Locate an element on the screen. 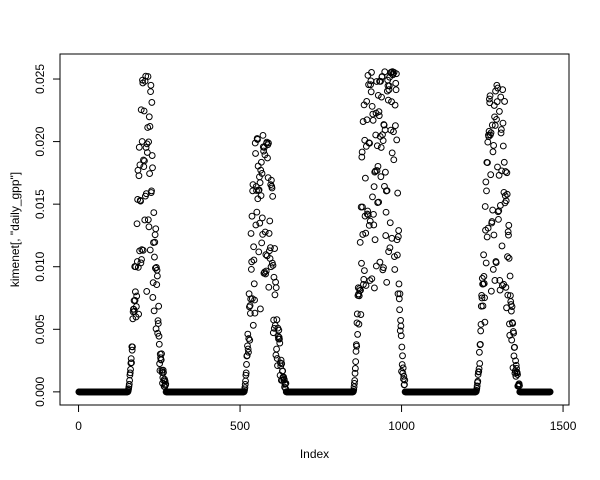 The height and width of the screenshot is (480, 600). x-tick-label: 1500 is located at coordinates (563, 426).